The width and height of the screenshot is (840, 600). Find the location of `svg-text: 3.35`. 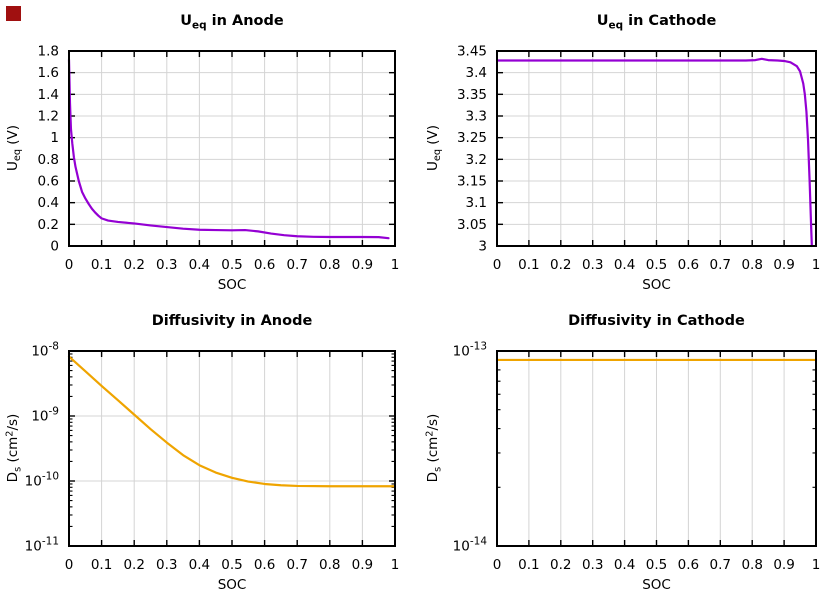

svg-text: 3.35 is located at coordinates (472, 95).